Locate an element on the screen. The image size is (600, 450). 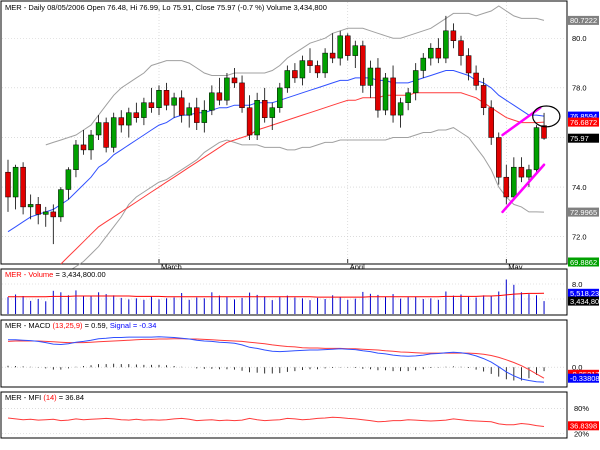
mfi-axis: 20% 80% 36.8398 is located at coordinates (583, 421).